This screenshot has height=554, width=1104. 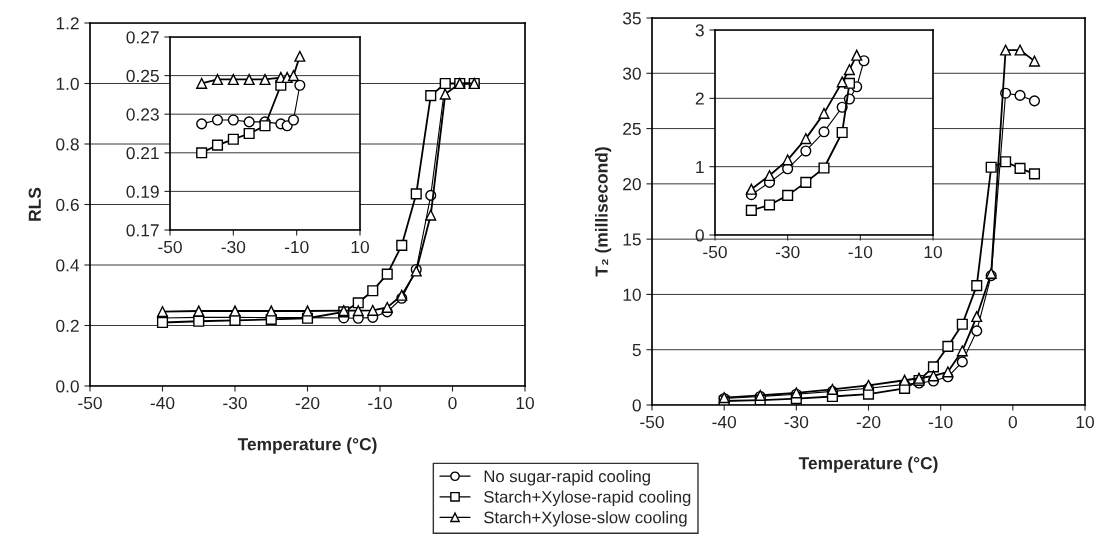 I want to click on y-tick-label: 0.4, so click(x=68, y=265).